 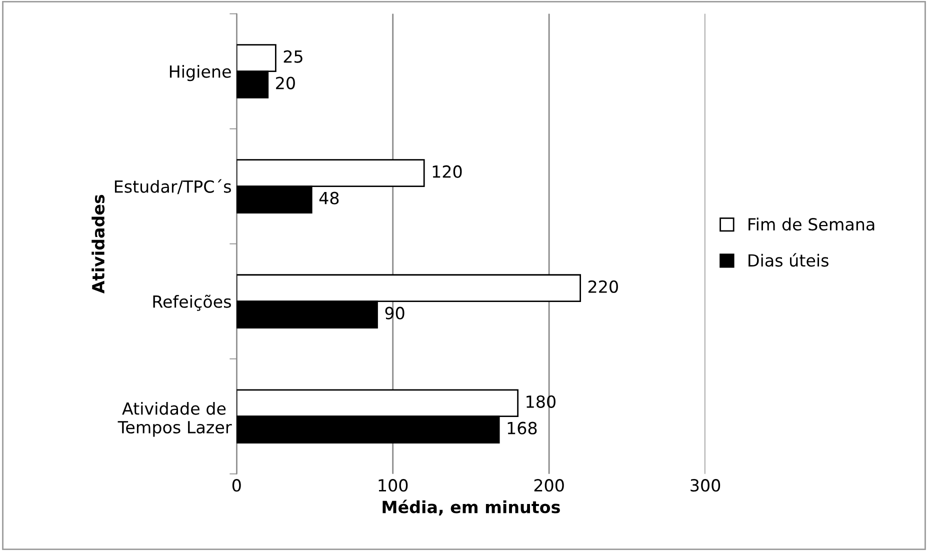 What do you see at coordinates (811, 224) in the screenshot?
I see `legend-label: Fim de Semana` at bounding box center [811, 224].